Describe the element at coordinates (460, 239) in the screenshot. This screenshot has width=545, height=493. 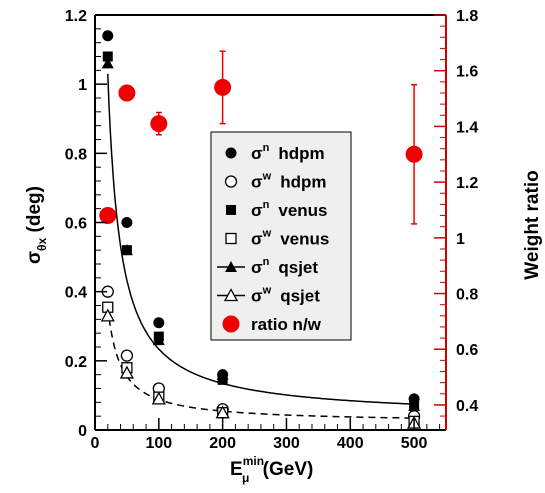
I see `y-right-tick-label: 1` at that location.